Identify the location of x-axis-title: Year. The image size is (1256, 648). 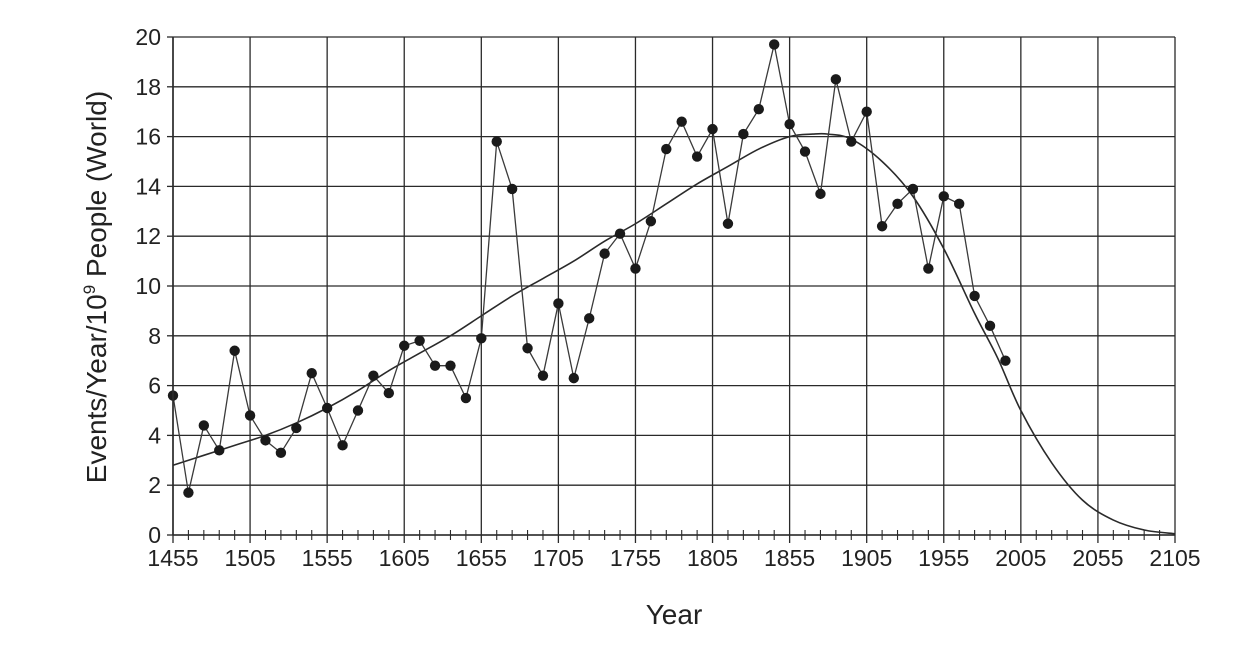
(674, 614).